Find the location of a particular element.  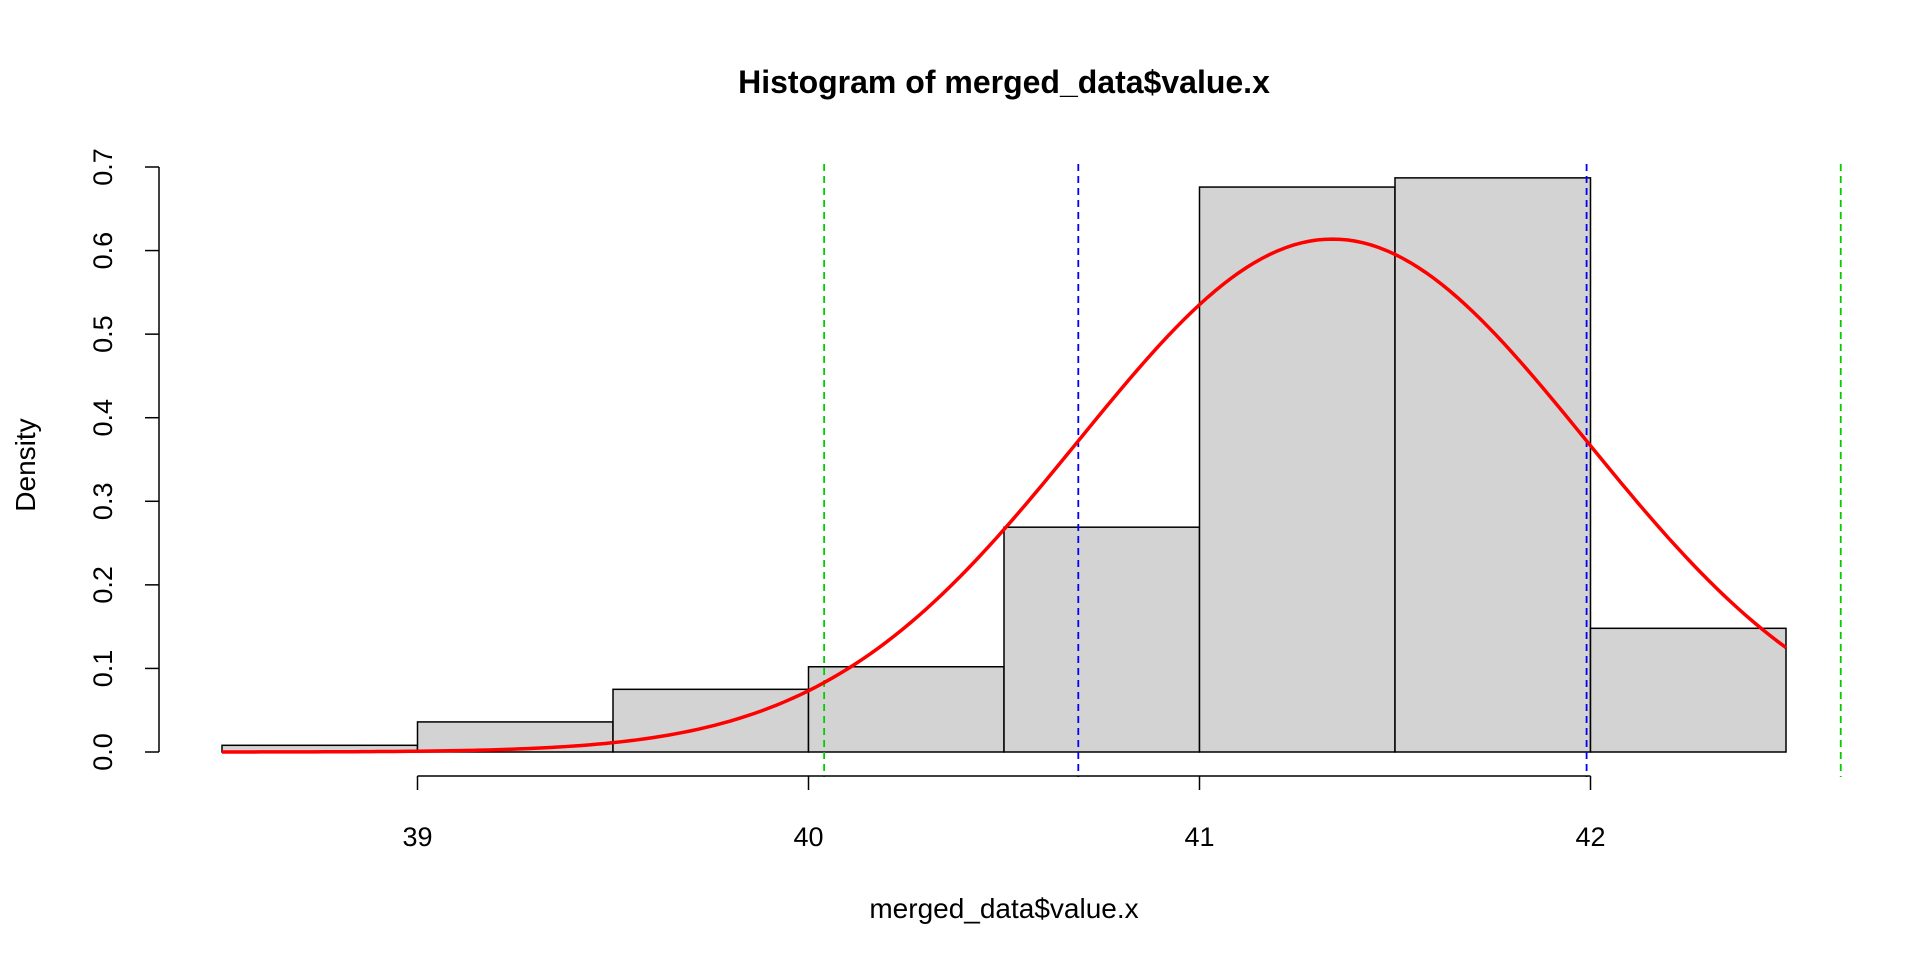

x-tick-label: 41 is located at coordinates (1199, 837).